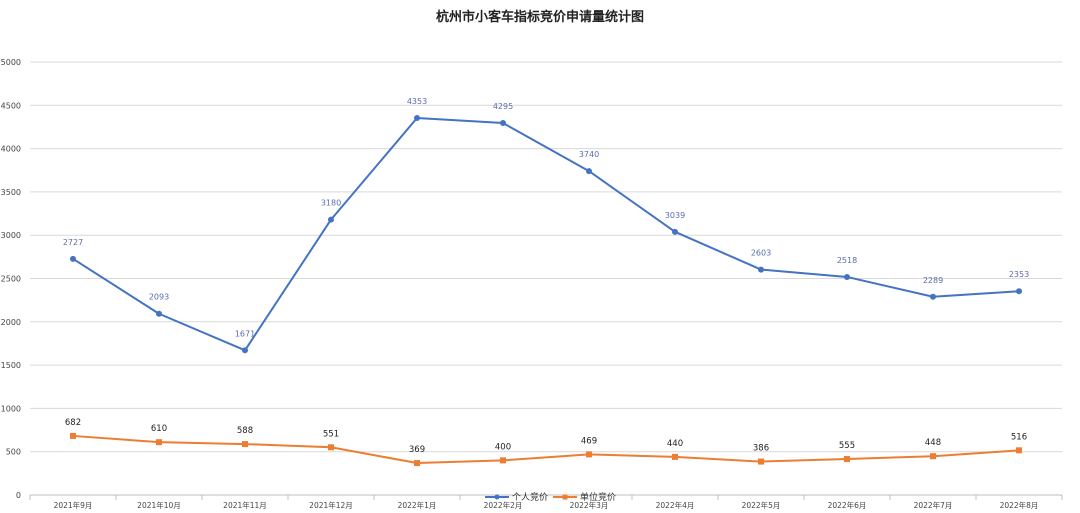  Describe the element at coordinates (589, 154) in the screenshot. I see `data-label: 3740` at that location.